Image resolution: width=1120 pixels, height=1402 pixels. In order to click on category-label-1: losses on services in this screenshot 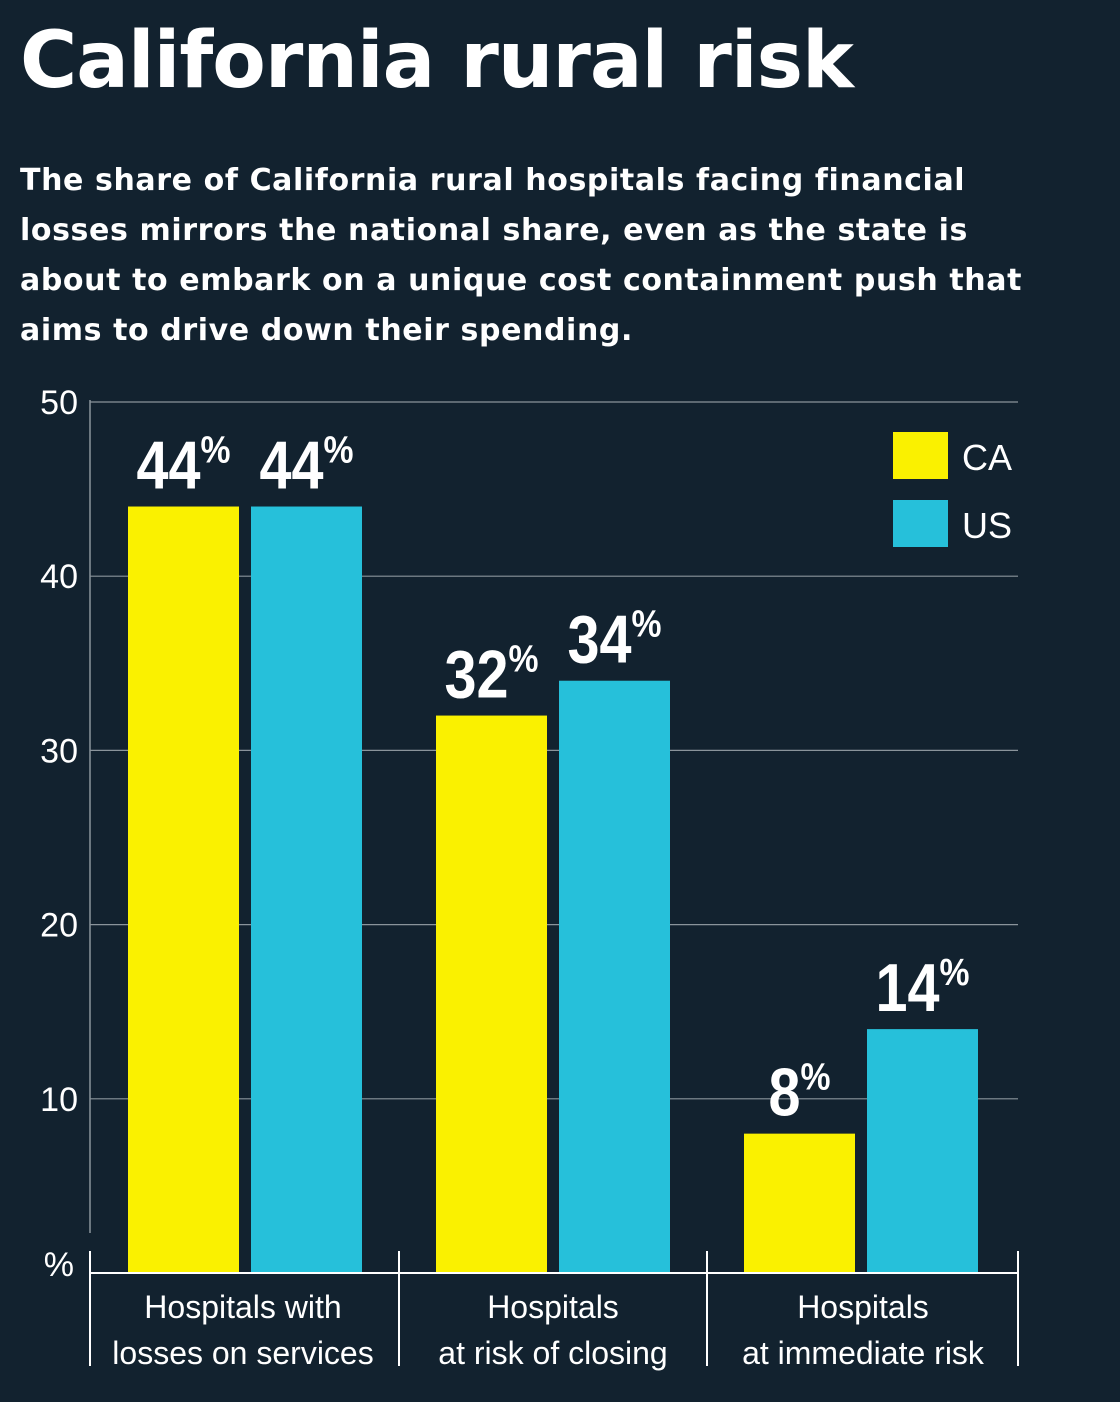, I will do `click(242, 1353)`.